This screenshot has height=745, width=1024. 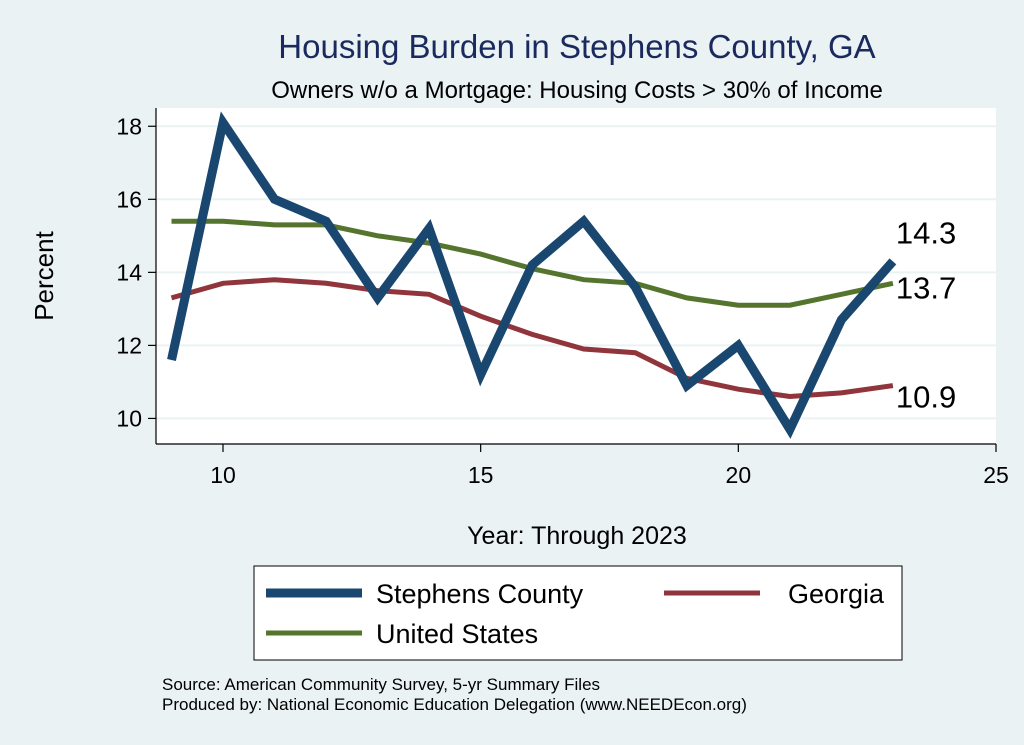 I want to click on y-tick-label-12: 12, so click(x=129, y=345).